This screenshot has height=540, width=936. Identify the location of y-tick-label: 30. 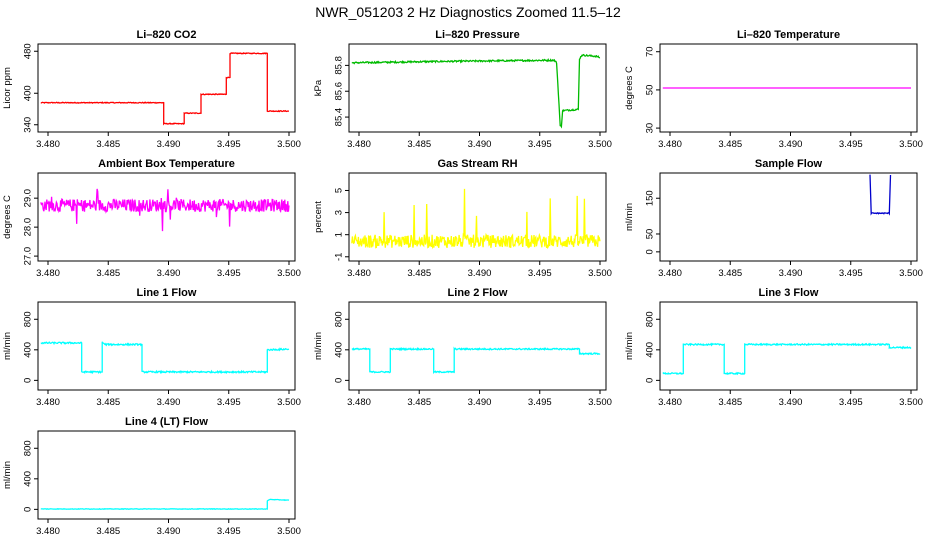
(650, 128).